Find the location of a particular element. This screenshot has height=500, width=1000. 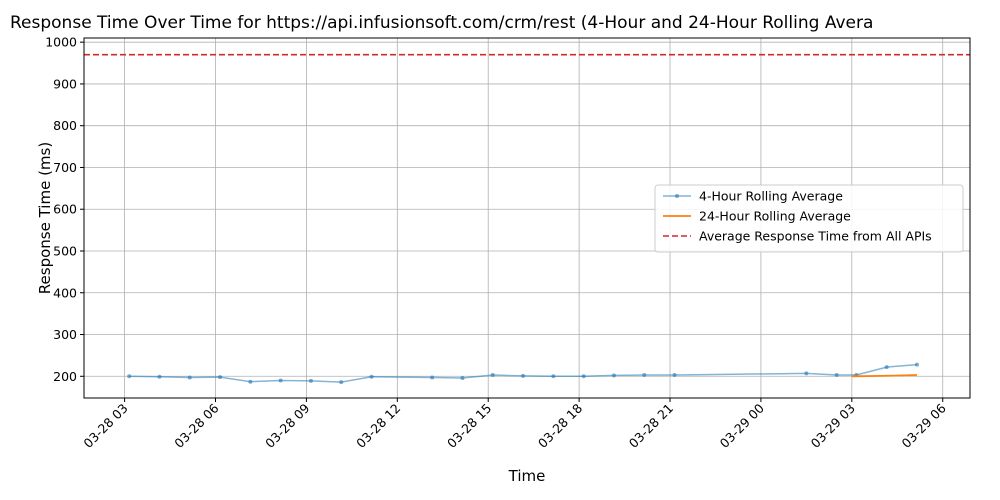

x-tick-label: 03-29 03 is located at coordinates (833, 426).